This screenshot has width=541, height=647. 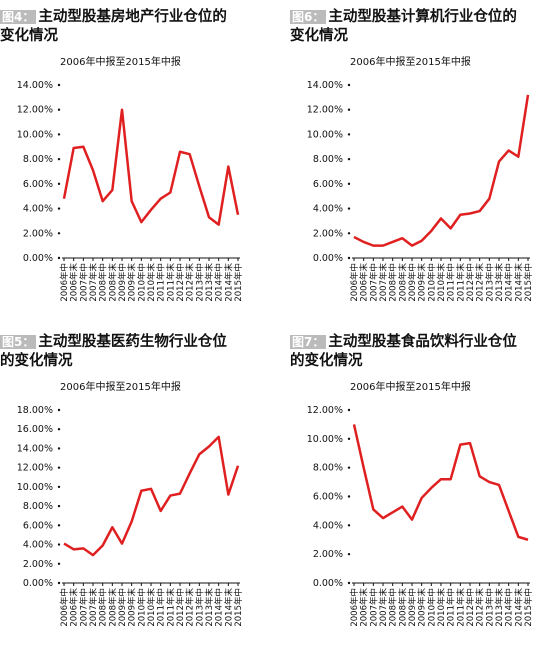 I want to click on chart-title: 图5： 主动型股基医药生物行业仓位的变化情况, so click(x=116, y=352).